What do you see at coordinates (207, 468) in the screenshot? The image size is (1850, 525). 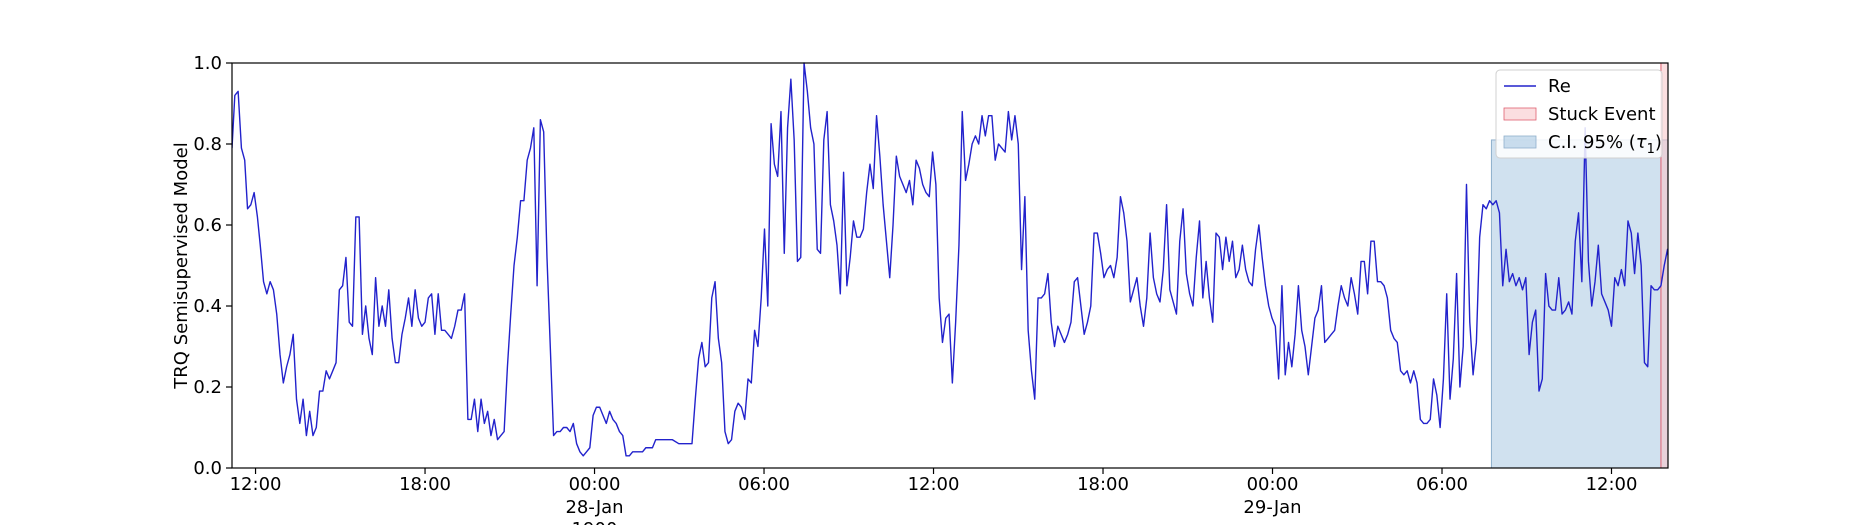 I see `y-tick-label: 0.0` at bounding box center [207, 468].